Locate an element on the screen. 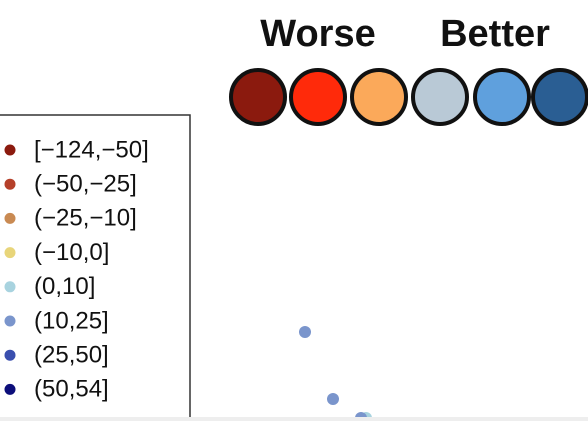  legend-label: (10,25] is located at coordinates (71, 320).